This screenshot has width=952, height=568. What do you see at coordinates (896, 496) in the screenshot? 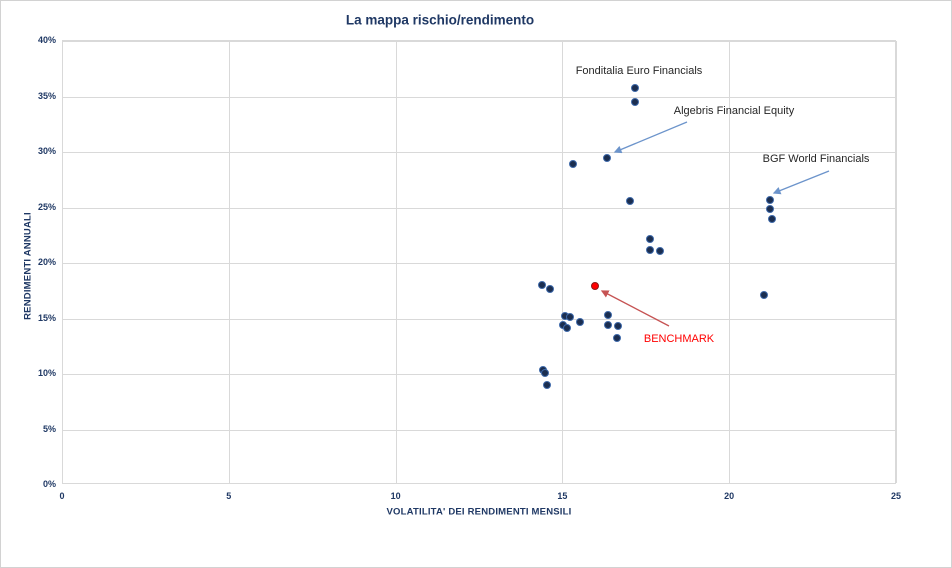
I see `x-tick-label-25: 25` at bounding box center [896, 496].